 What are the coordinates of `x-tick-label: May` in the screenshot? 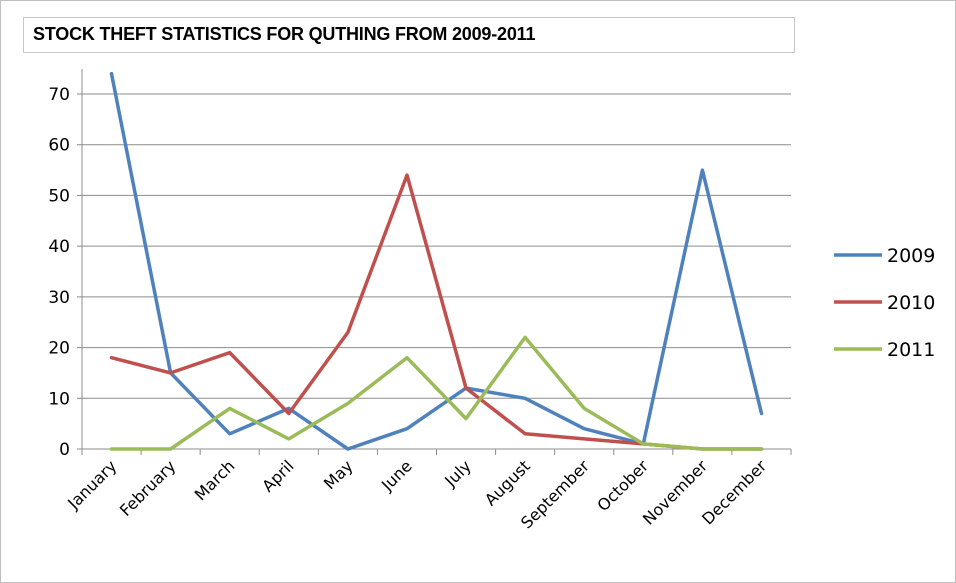 It's located at (338, 474).